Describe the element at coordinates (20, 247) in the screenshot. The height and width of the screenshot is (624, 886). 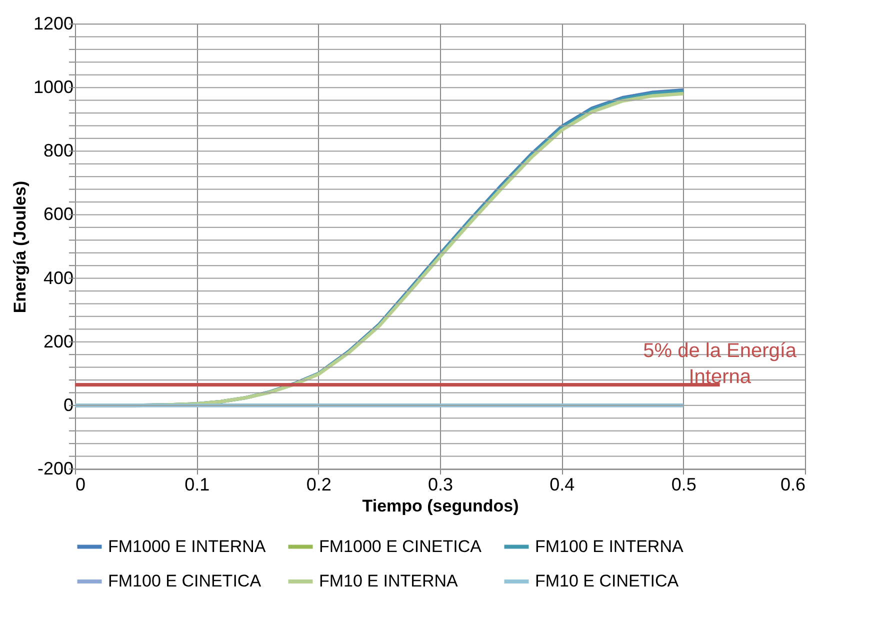
I see `y-axis-title: Energía (Joules)` at that location.